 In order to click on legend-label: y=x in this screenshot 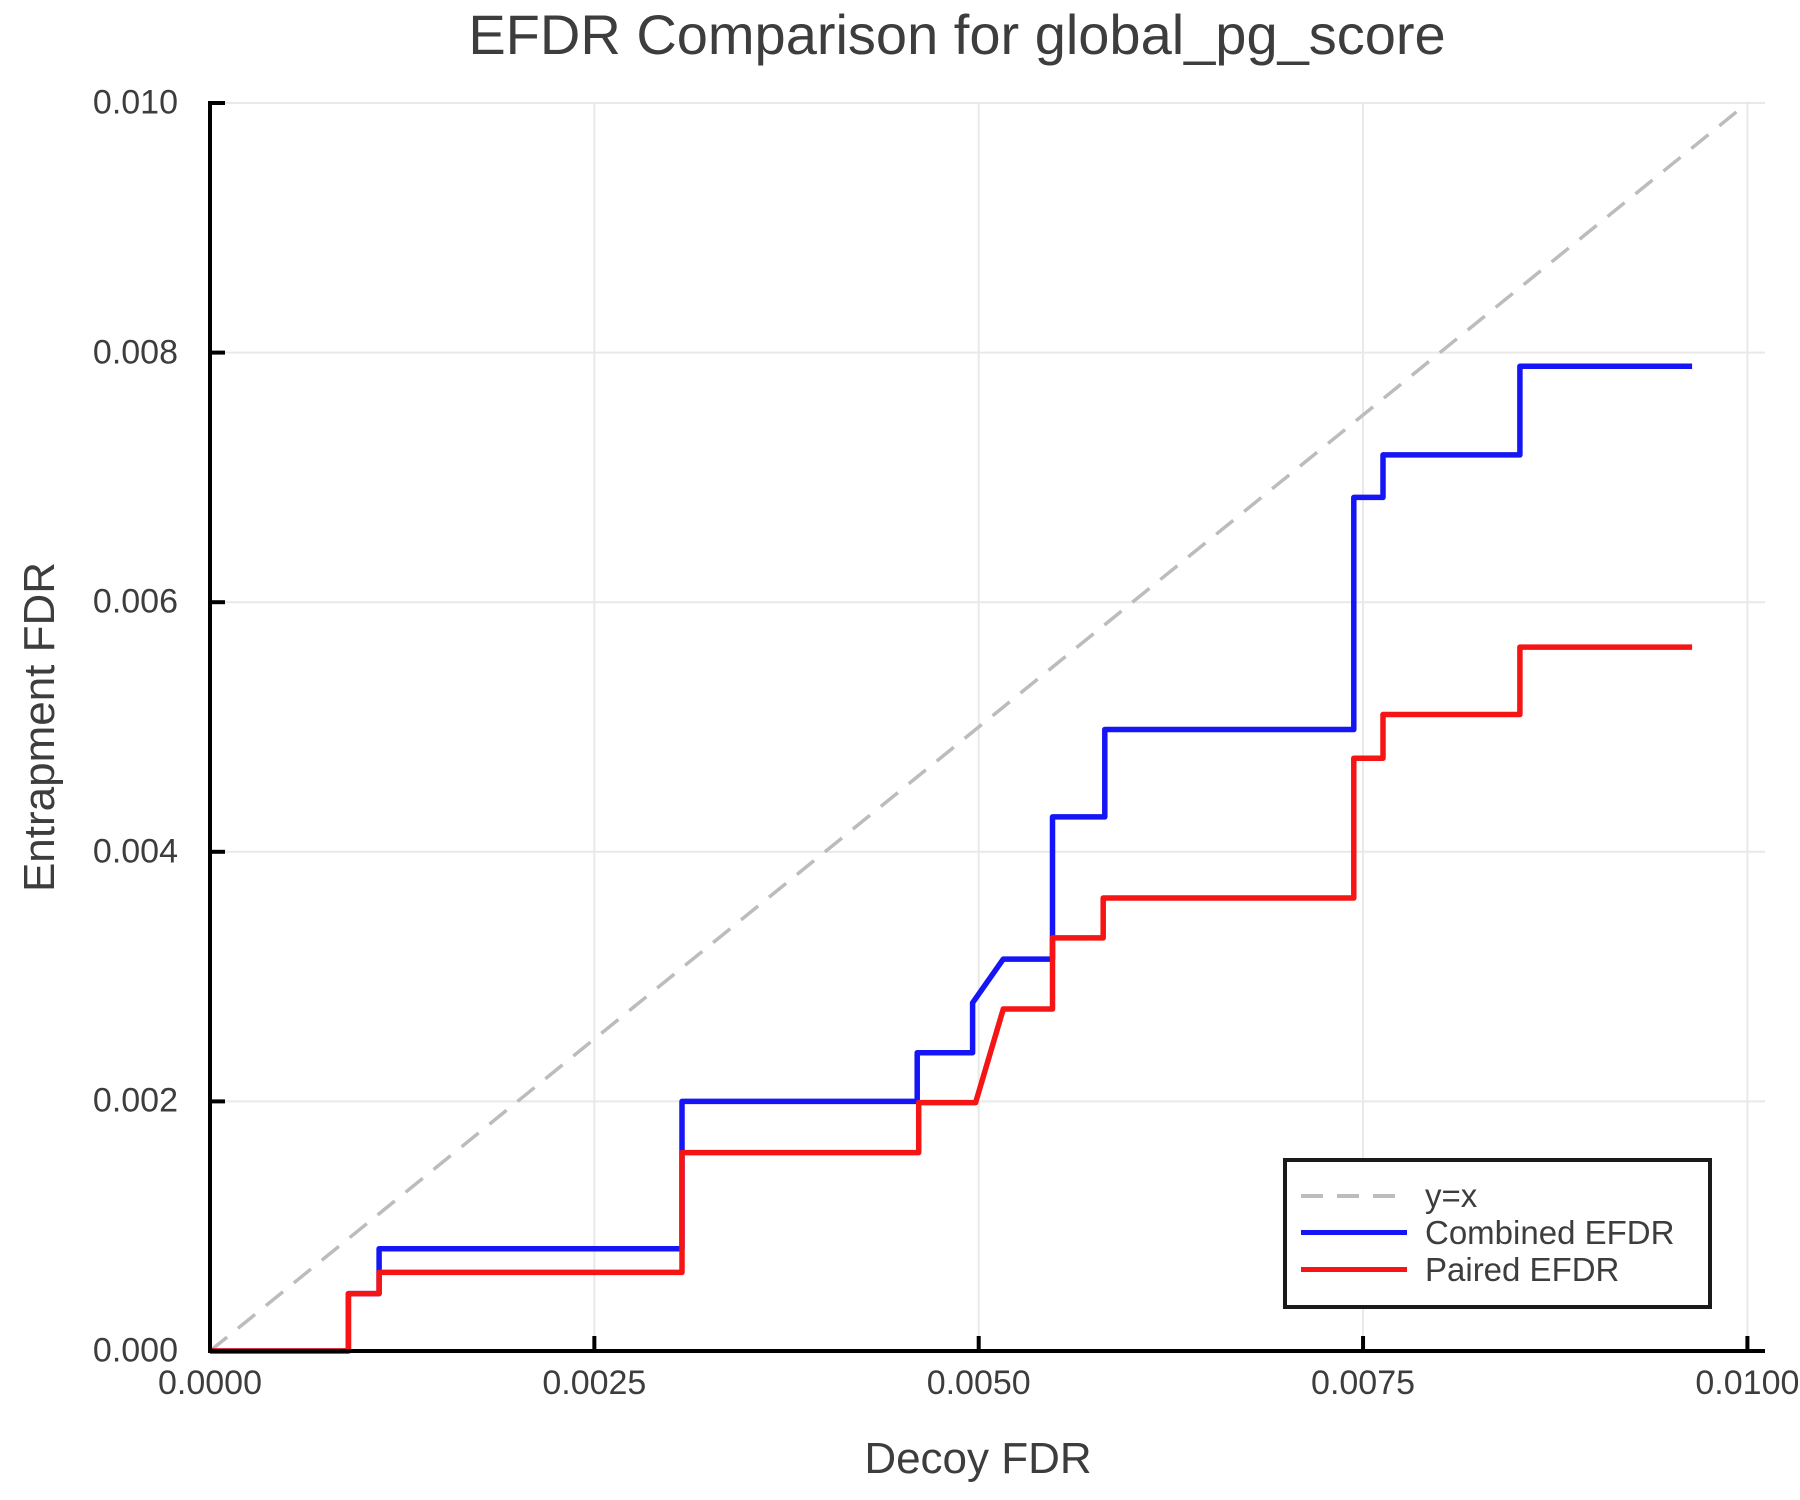, I will do `click(1451, 1195)`.